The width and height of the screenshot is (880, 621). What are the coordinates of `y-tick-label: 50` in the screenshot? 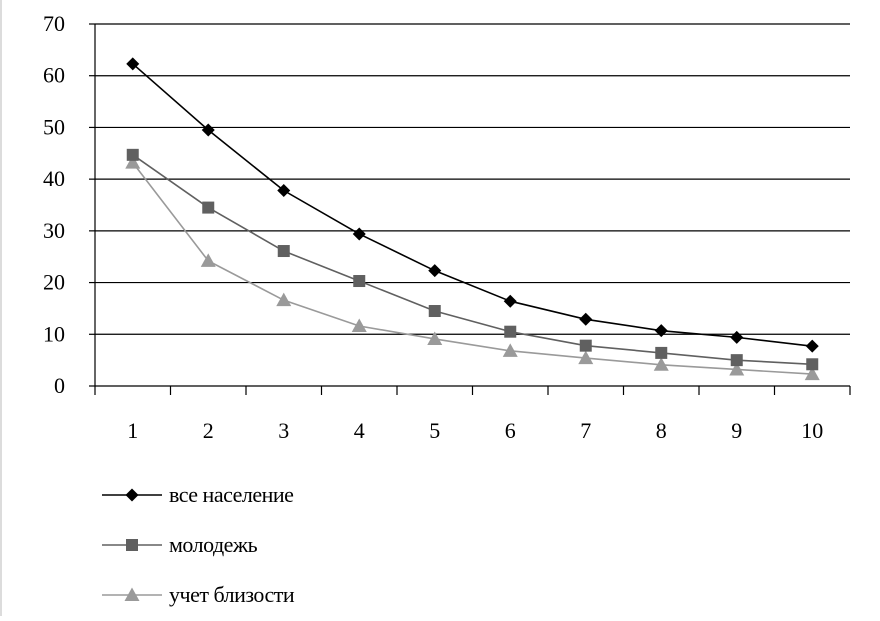 It's located at (54, 126).